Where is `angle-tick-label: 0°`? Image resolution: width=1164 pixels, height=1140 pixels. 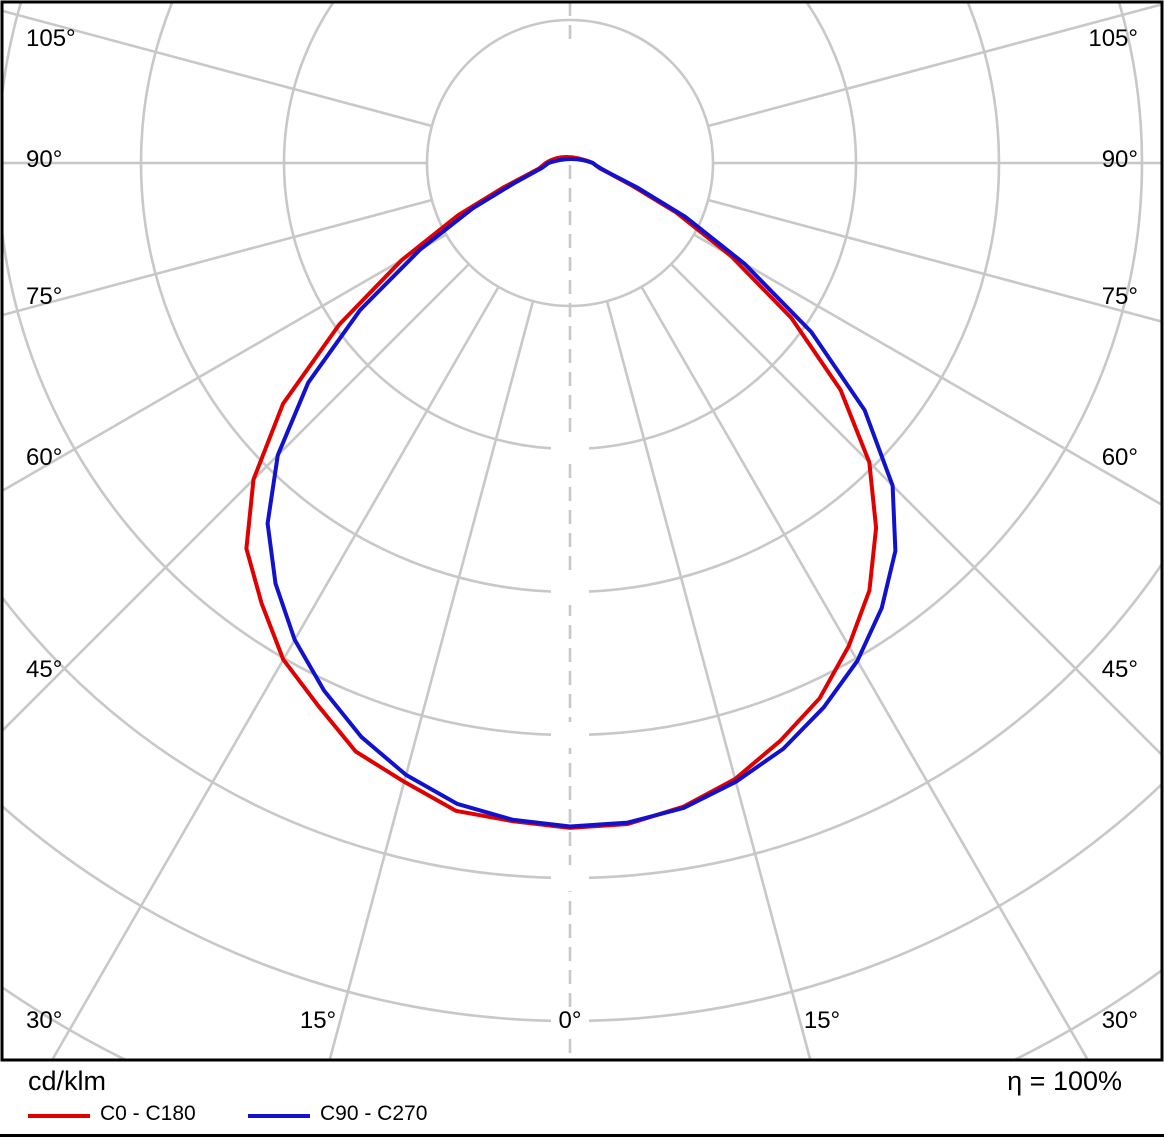 angle-tick-label: 0° is located at coordinates (570, 1020).